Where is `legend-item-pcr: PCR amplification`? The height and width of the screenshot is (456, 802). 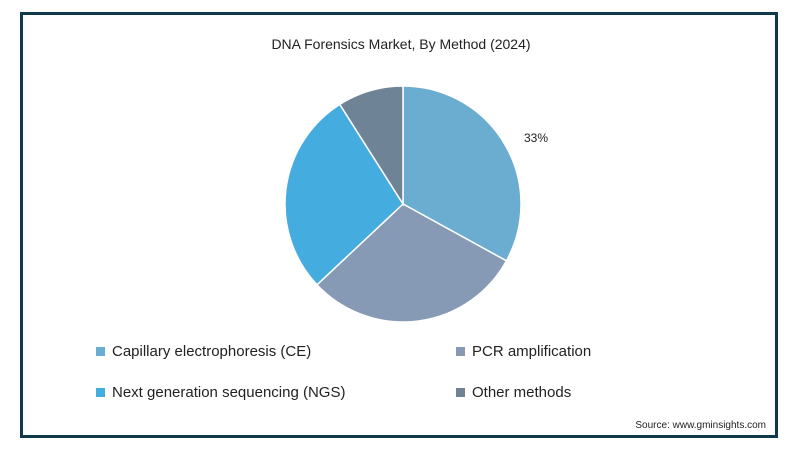 legend-item-pcr: PCR amplification is located at coordinates (523, 351).